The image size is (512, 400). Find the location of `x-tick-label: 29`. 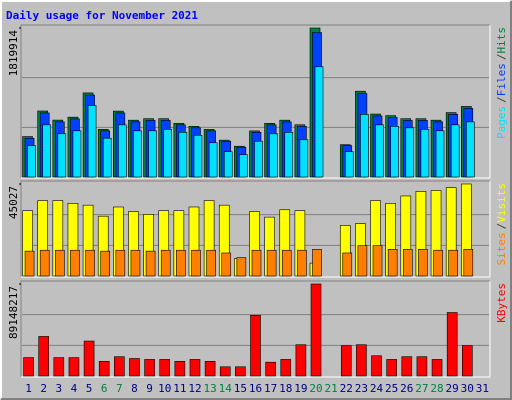

x-tick-label: 29 is located at coordinates (452, 388).